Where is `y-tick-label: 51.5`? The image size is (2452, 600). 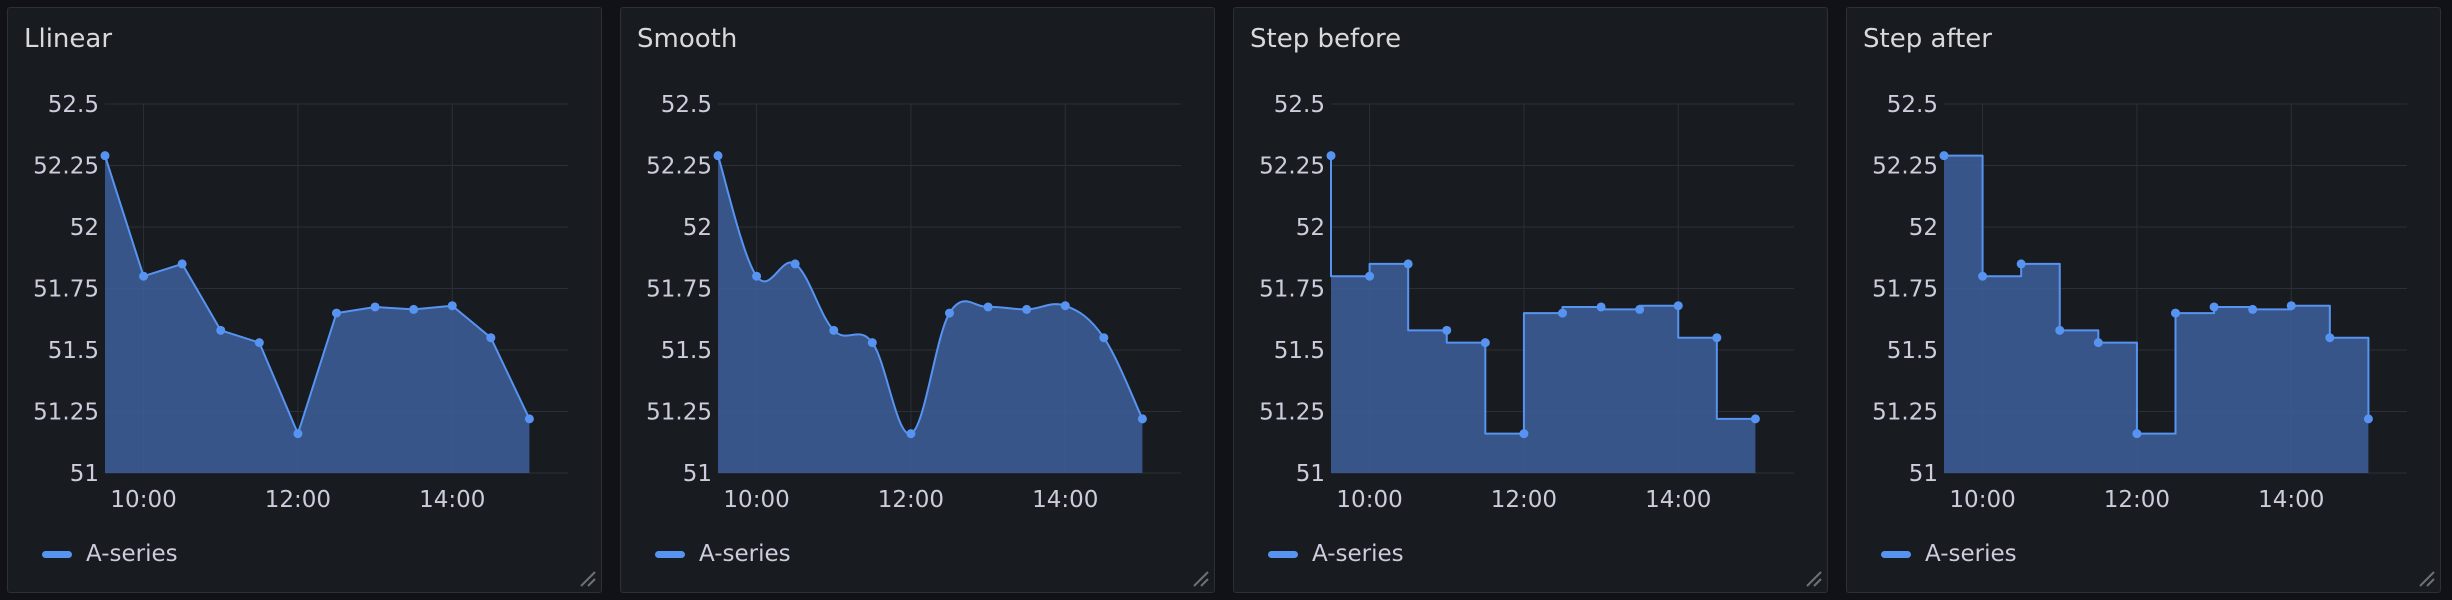
y-tick-label: 51.5 is located at coordinates (1912, 351).